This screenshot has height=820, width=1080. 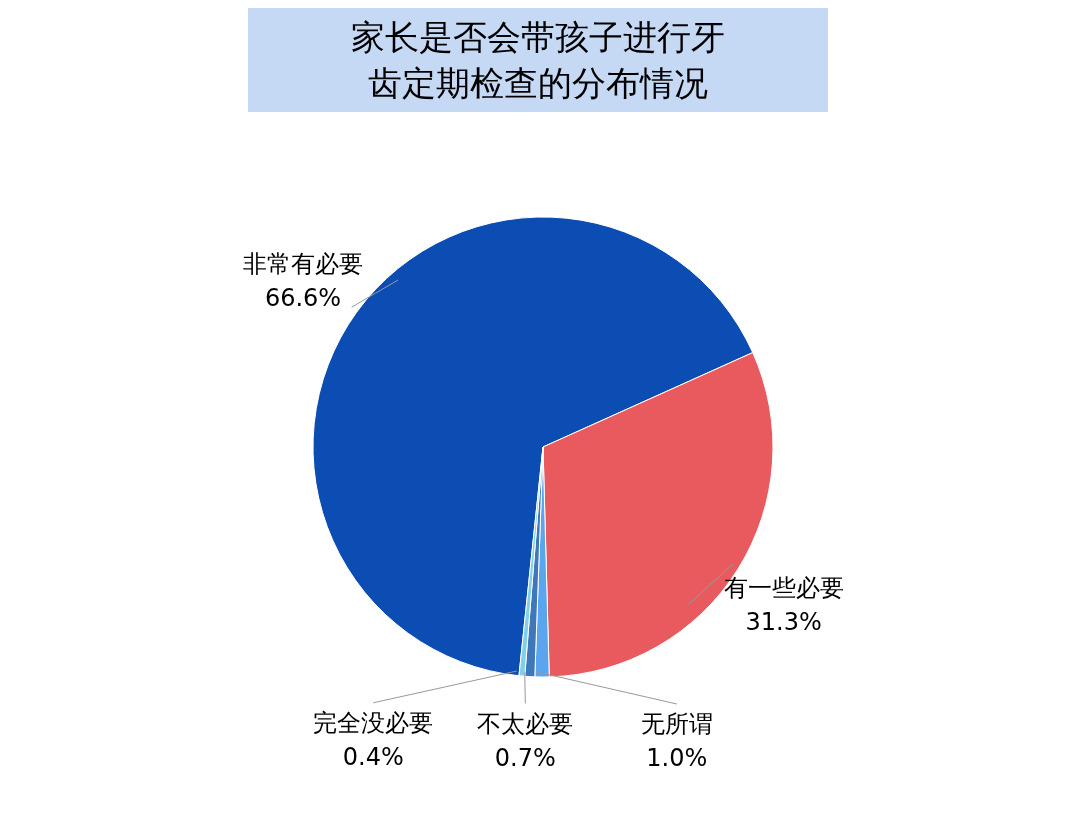 What do you see at coordinates (303, 264) in the screenshot?
I see `slice-label: 非常有必要` at bounding box center [303, 264].